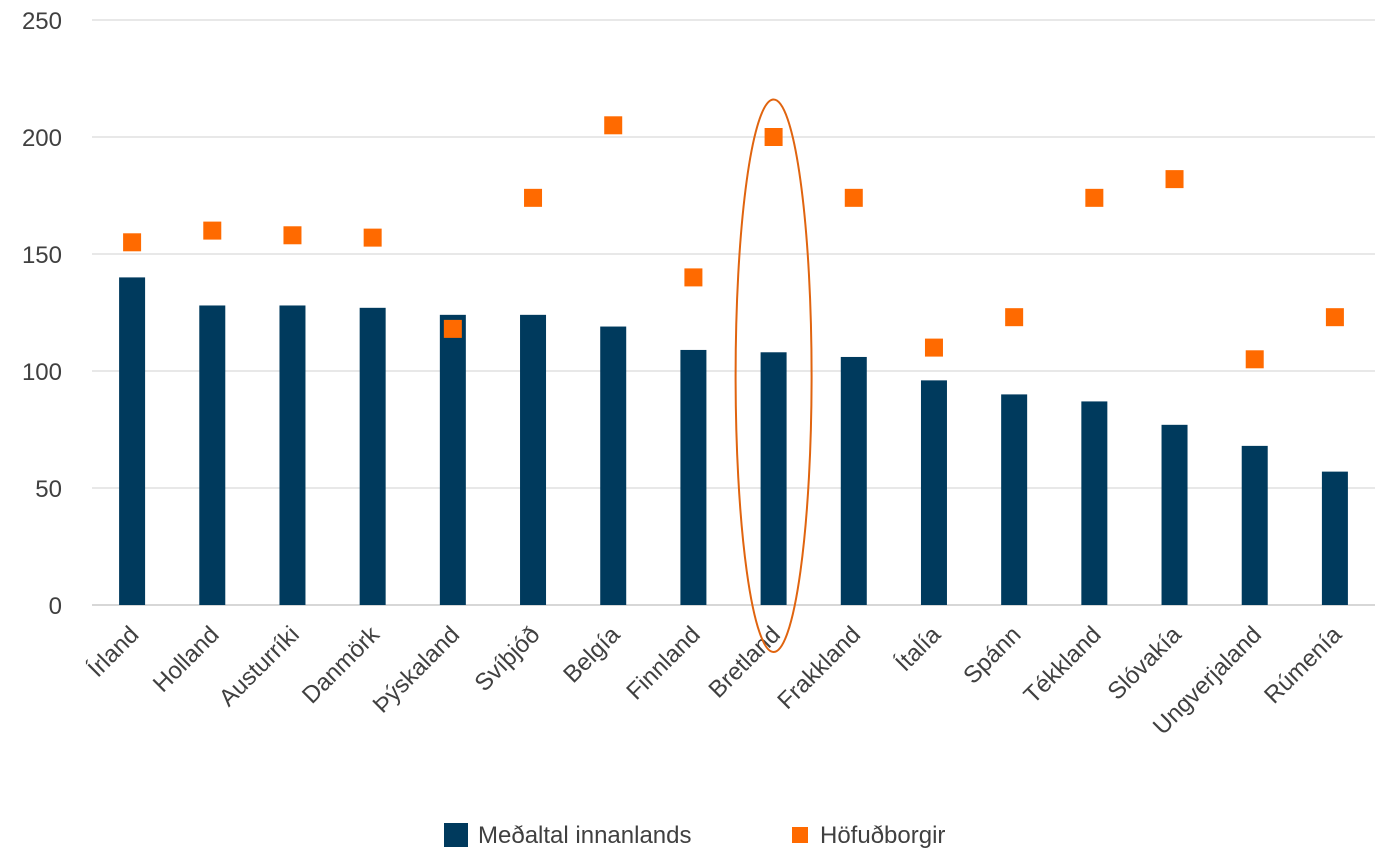  I want to click on highlight-ellipse-group, so click(773, 375).